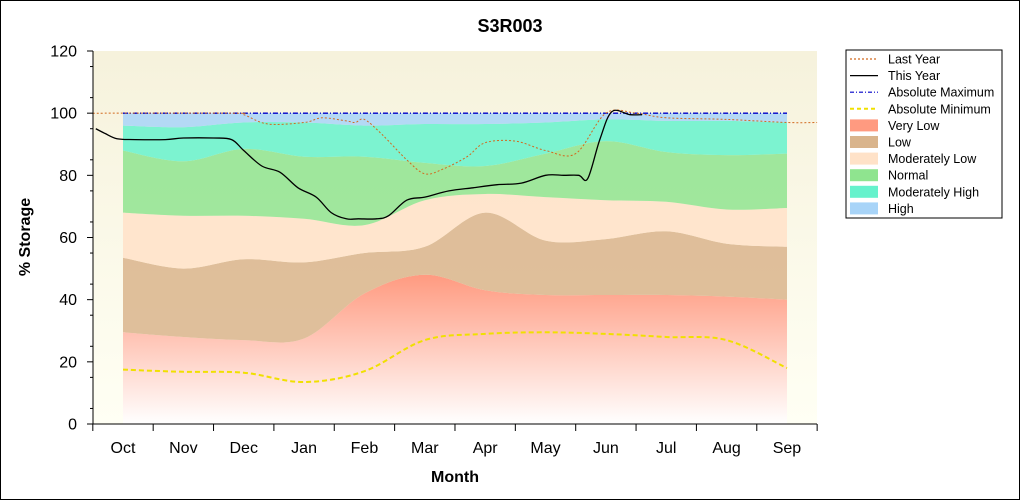 The width and height of the screenshot is (1020, 504). I want to click on series-line-this-year, so click(369, 164).